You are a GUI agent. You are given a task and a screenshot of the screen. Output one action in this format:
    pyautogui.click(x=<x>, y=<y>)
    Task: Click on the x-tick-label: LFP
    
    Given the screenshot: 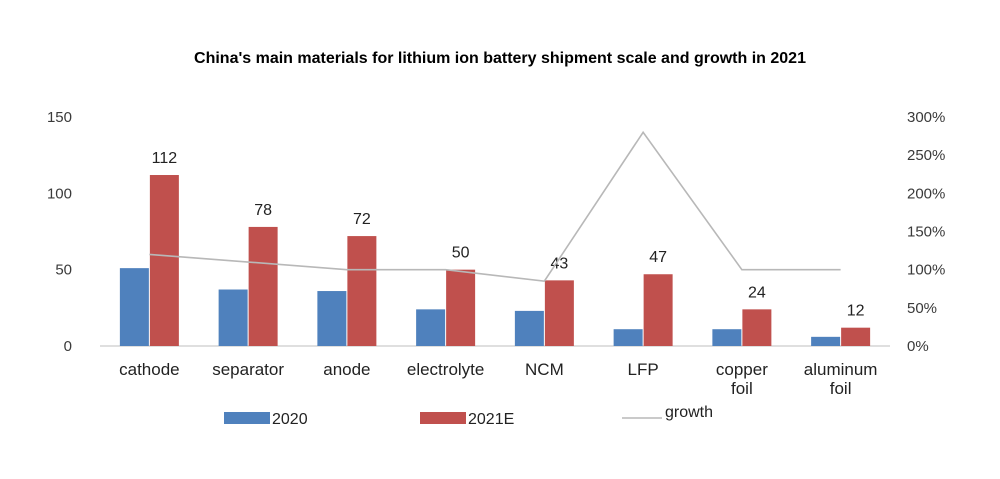 What is the action you would take?
    pyautogui.click(x=643, y=369)
    